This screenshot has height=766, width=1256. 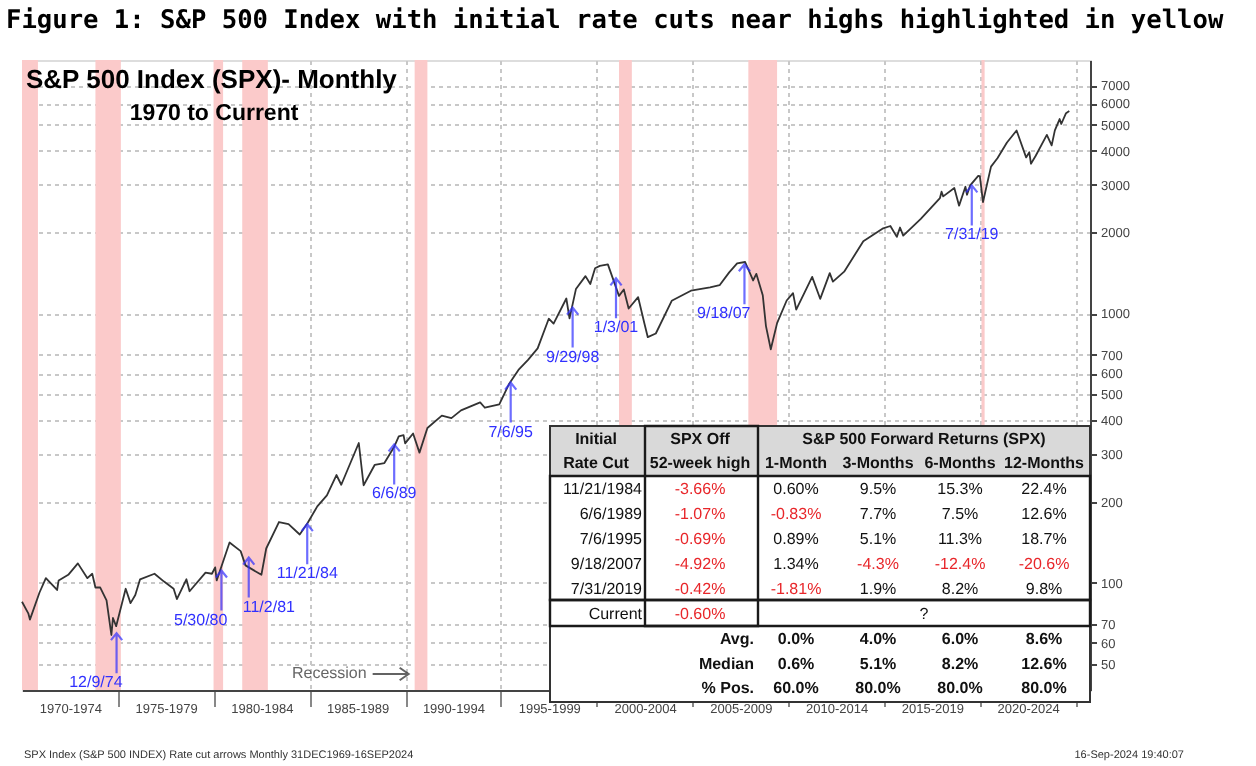 I want to click on annotation: 9.5%, so click(x=878, y=489).